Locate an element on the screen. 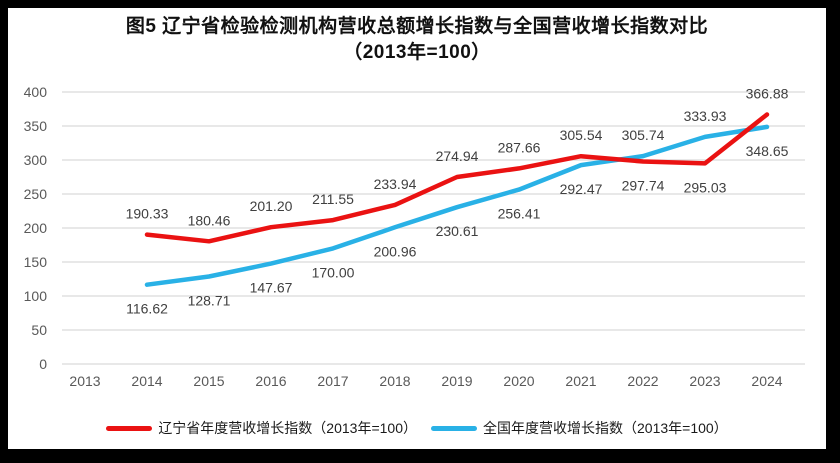 This screenshot has width=840, height=463. data-label: 147.67 is located at coordinates (271, 288).